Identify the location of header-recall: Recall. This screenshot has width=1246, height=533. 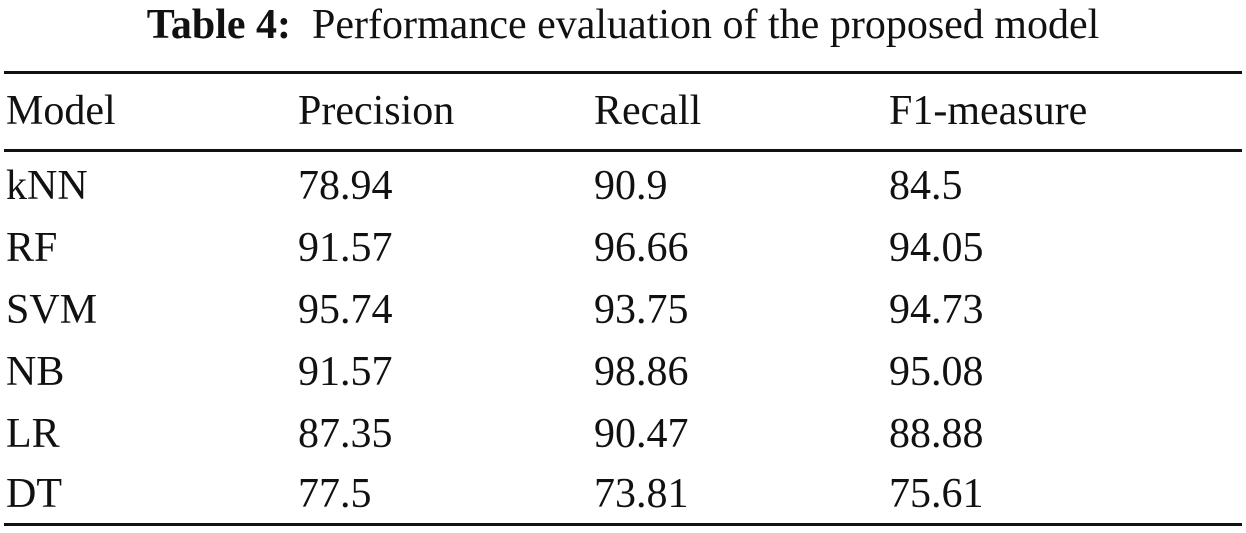
(648, 111).